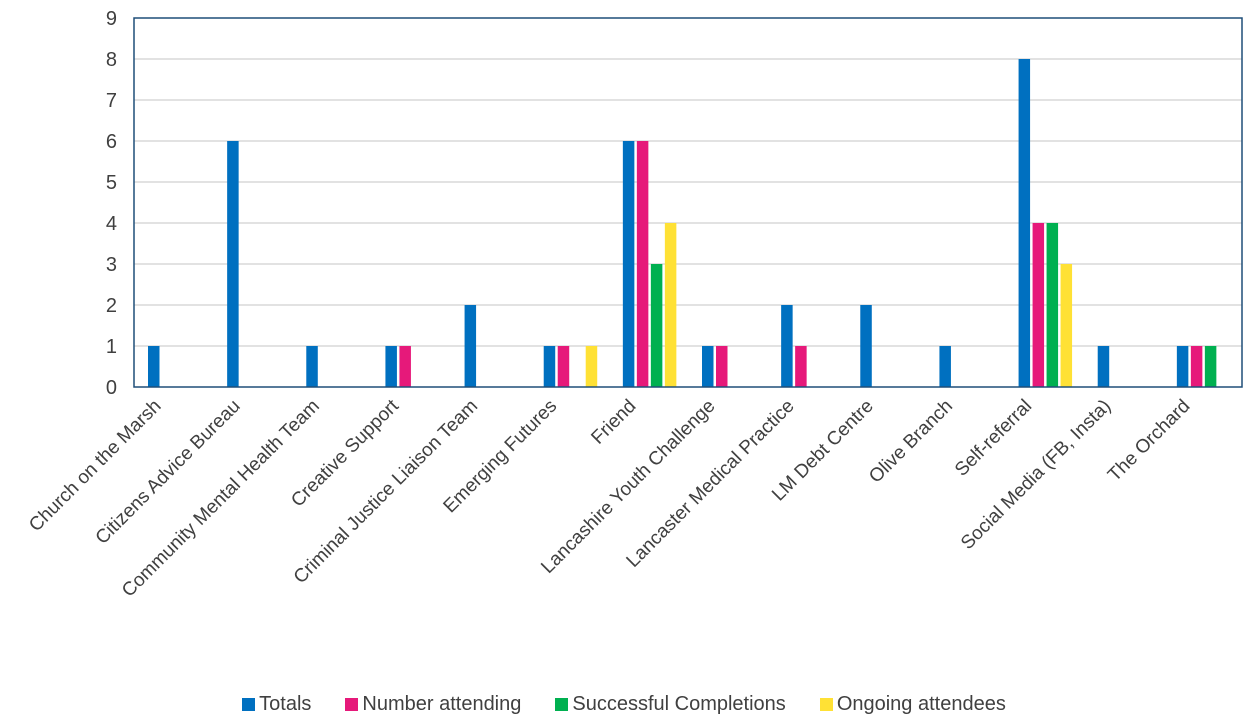 The height and width of the screenshot is (718, 1248). What do you see at coordinates (993, 438) in the screenshot?
I see `x-category-label: Self-referral` at bounding box center [993, 438].